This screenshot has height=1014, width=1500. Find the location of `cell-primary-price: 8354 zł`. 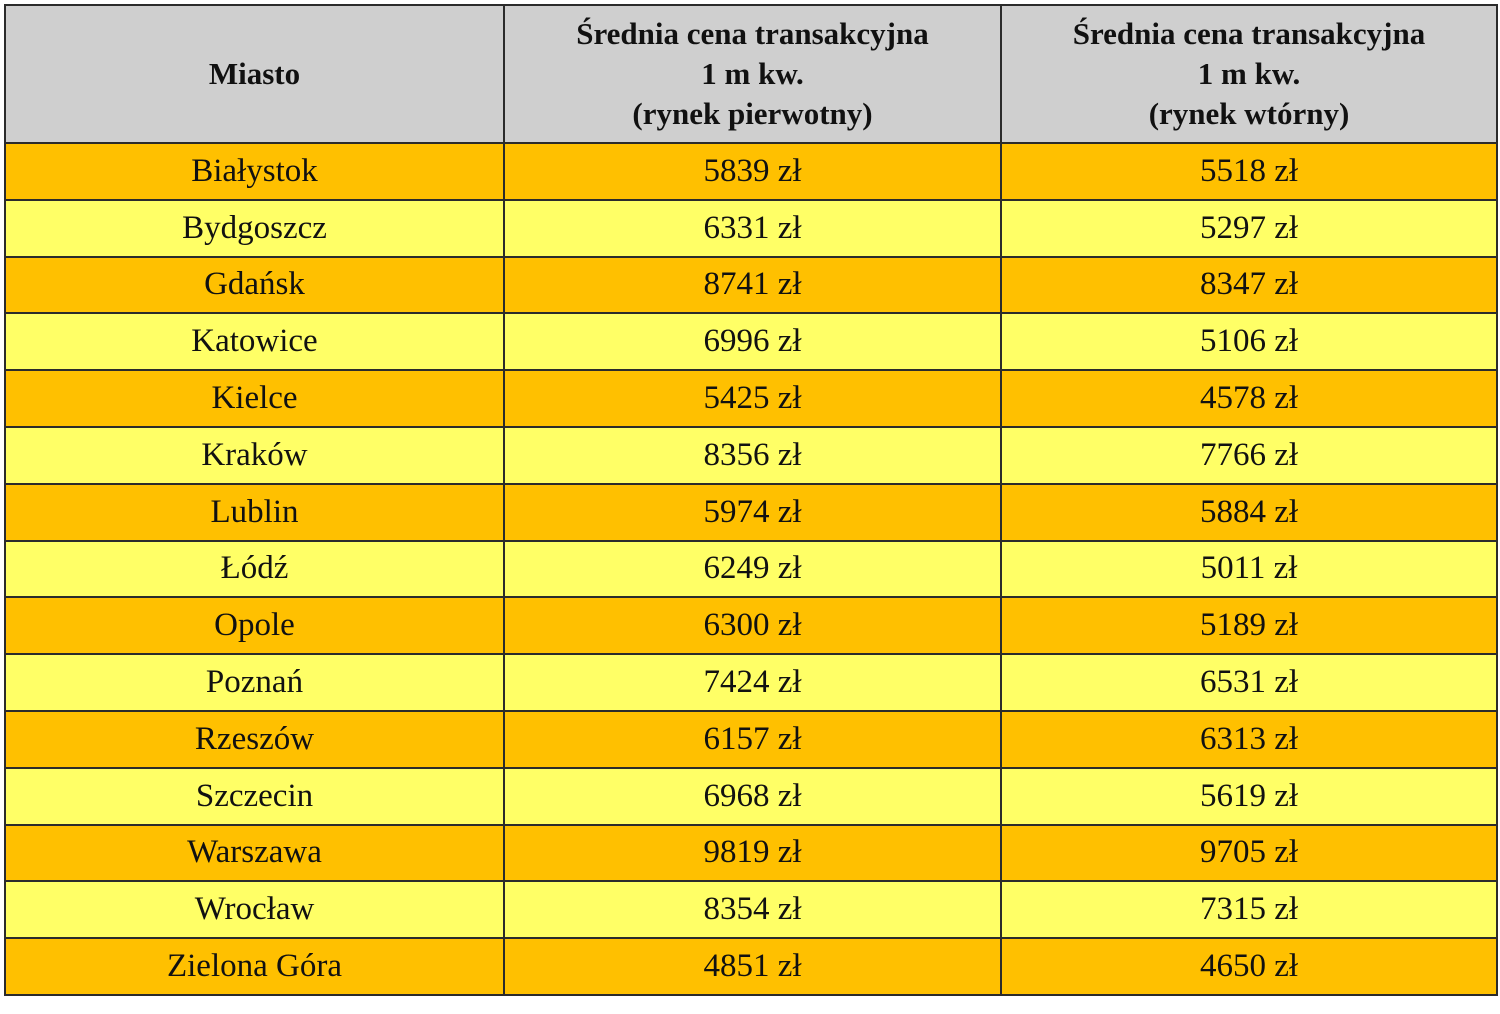

cell-primary-price: 8354 zł is located at coordinates (752, 910).